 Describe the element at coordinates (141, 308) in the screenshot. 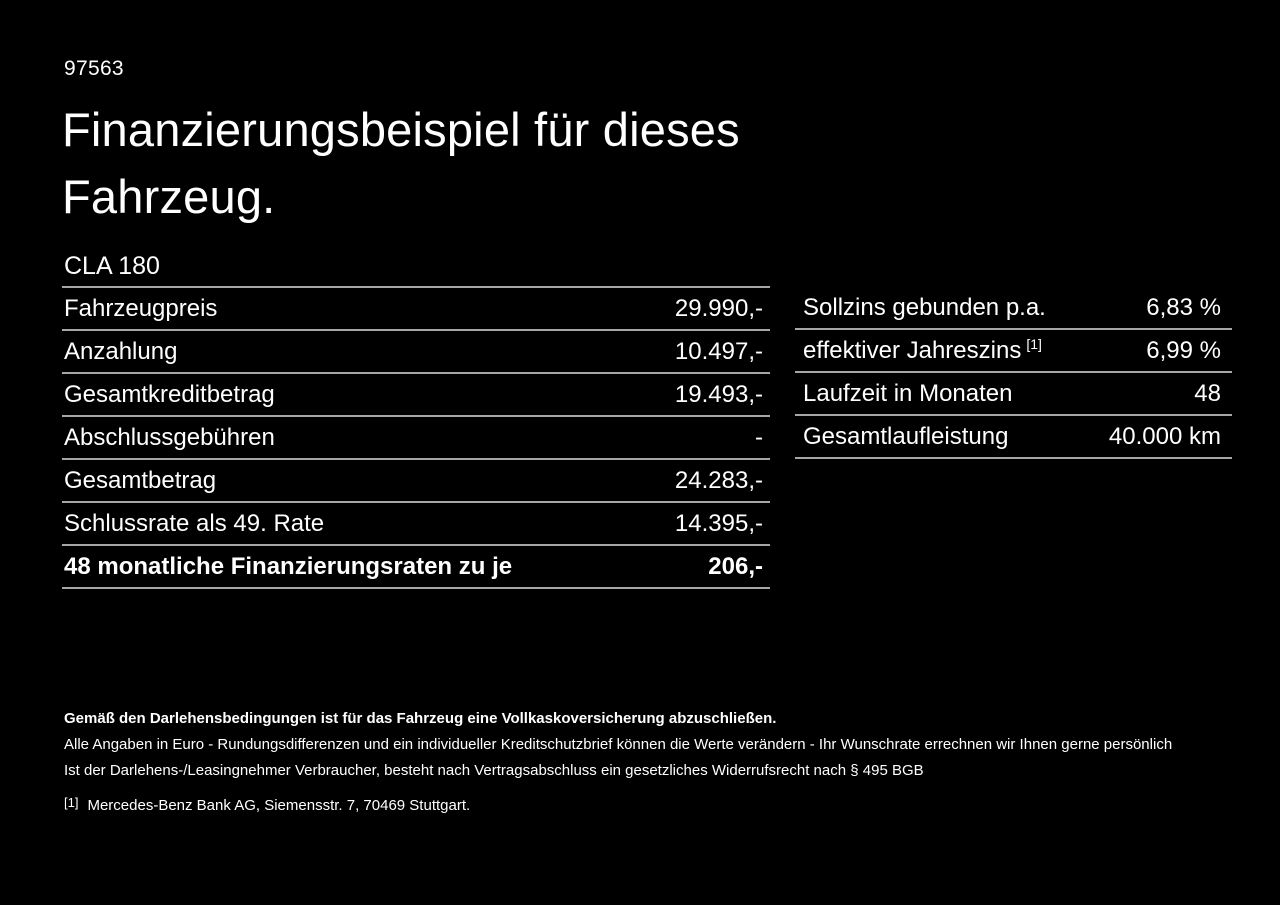

I see `row-label: Fahrzeugpreis` at that location.